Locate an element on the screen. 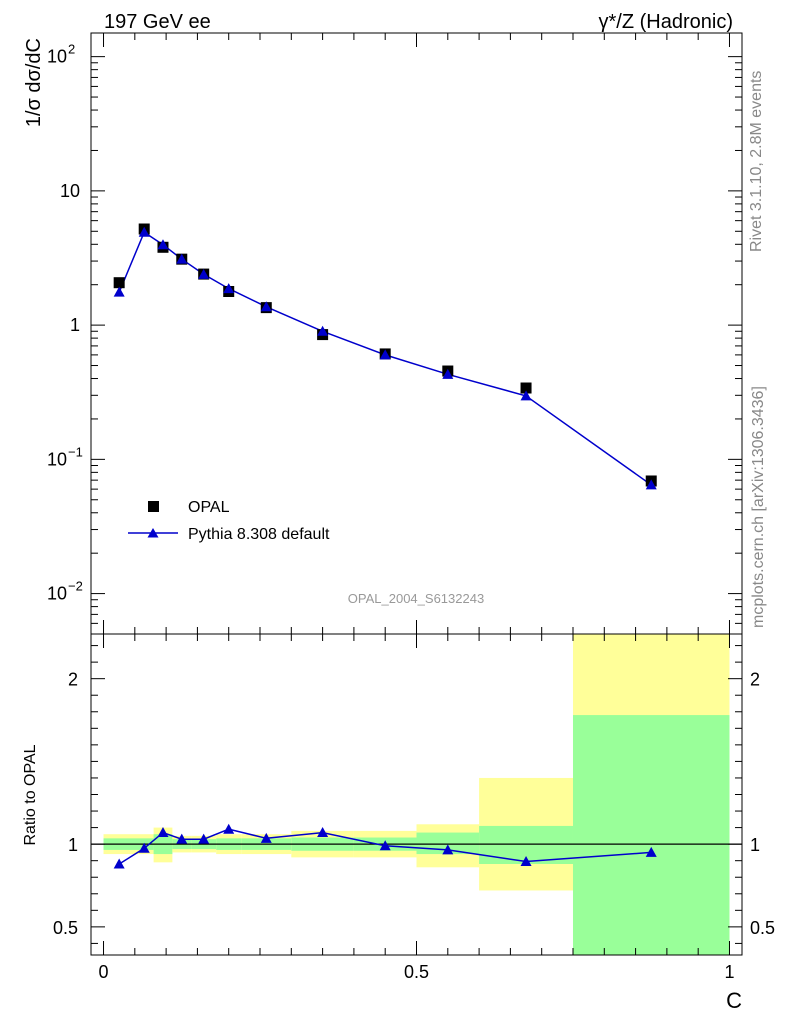  energy-label: 197 GeV ee is located at coordinates (157, 22).